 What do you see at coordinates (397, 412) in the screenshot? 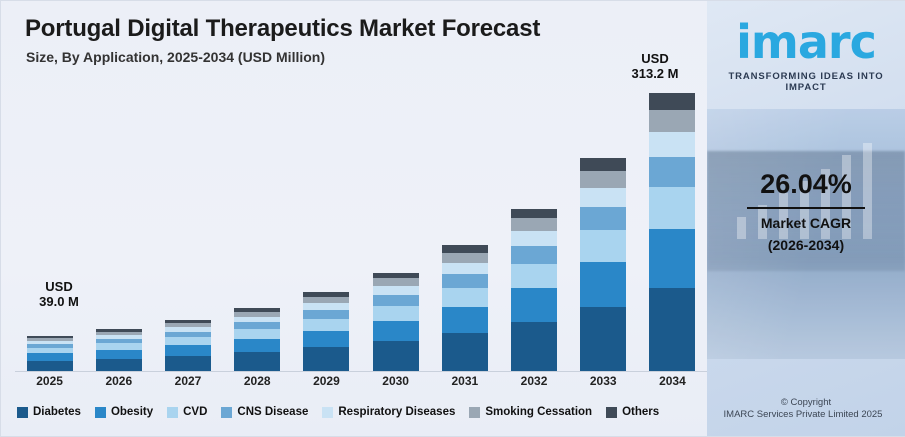
I see `legend-label: Respiratory Diseases` at bounding box center [397, 412].